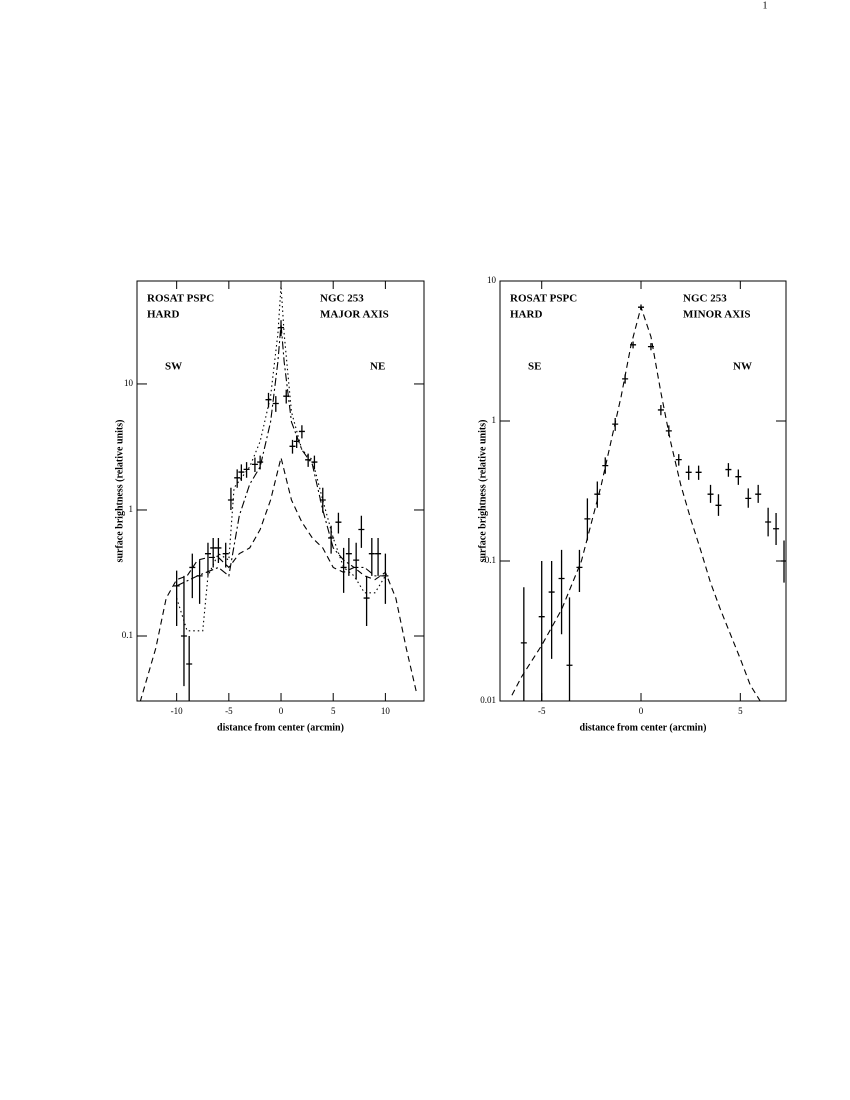 This screenshot has width=850, height=1100. I want to click on annotation: NE, so click(377, 367).